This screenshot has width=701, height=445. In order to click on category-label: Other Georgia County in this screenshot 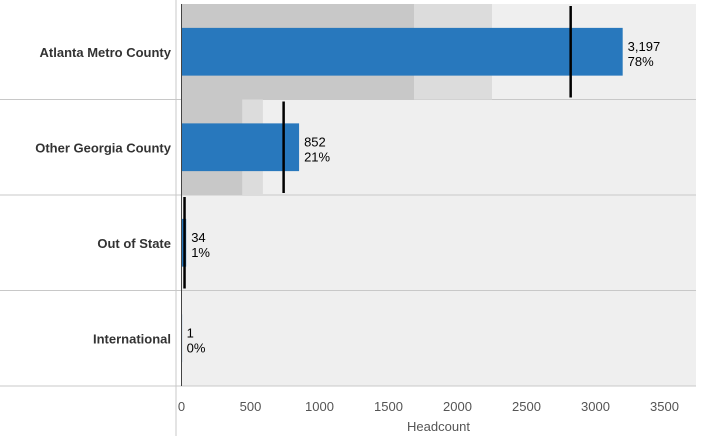, I will do `click(103, 147)`.